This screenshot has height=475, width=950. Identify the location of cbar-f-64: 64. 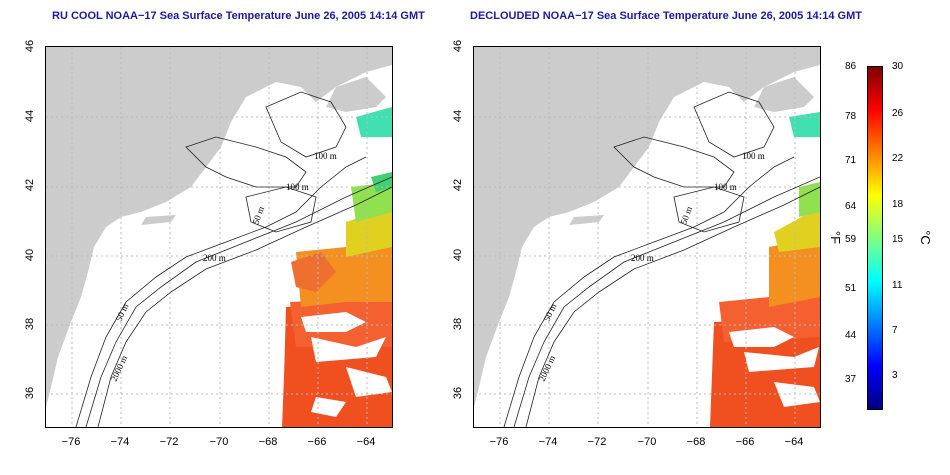
(851, 206).